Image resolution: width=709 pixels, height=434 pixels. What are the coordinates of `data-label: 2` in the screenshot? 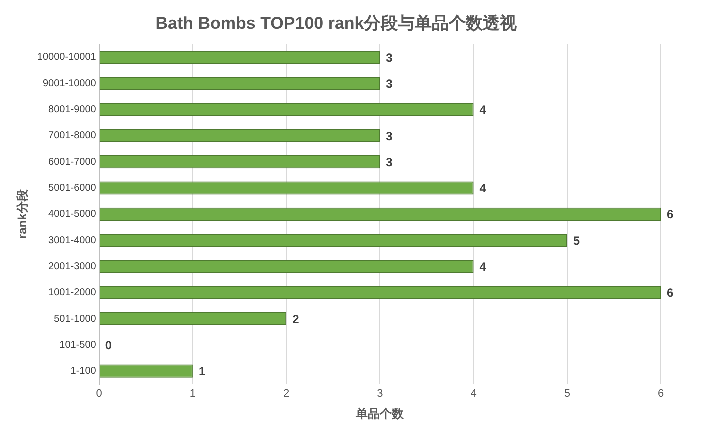 It's located at (296, 319).